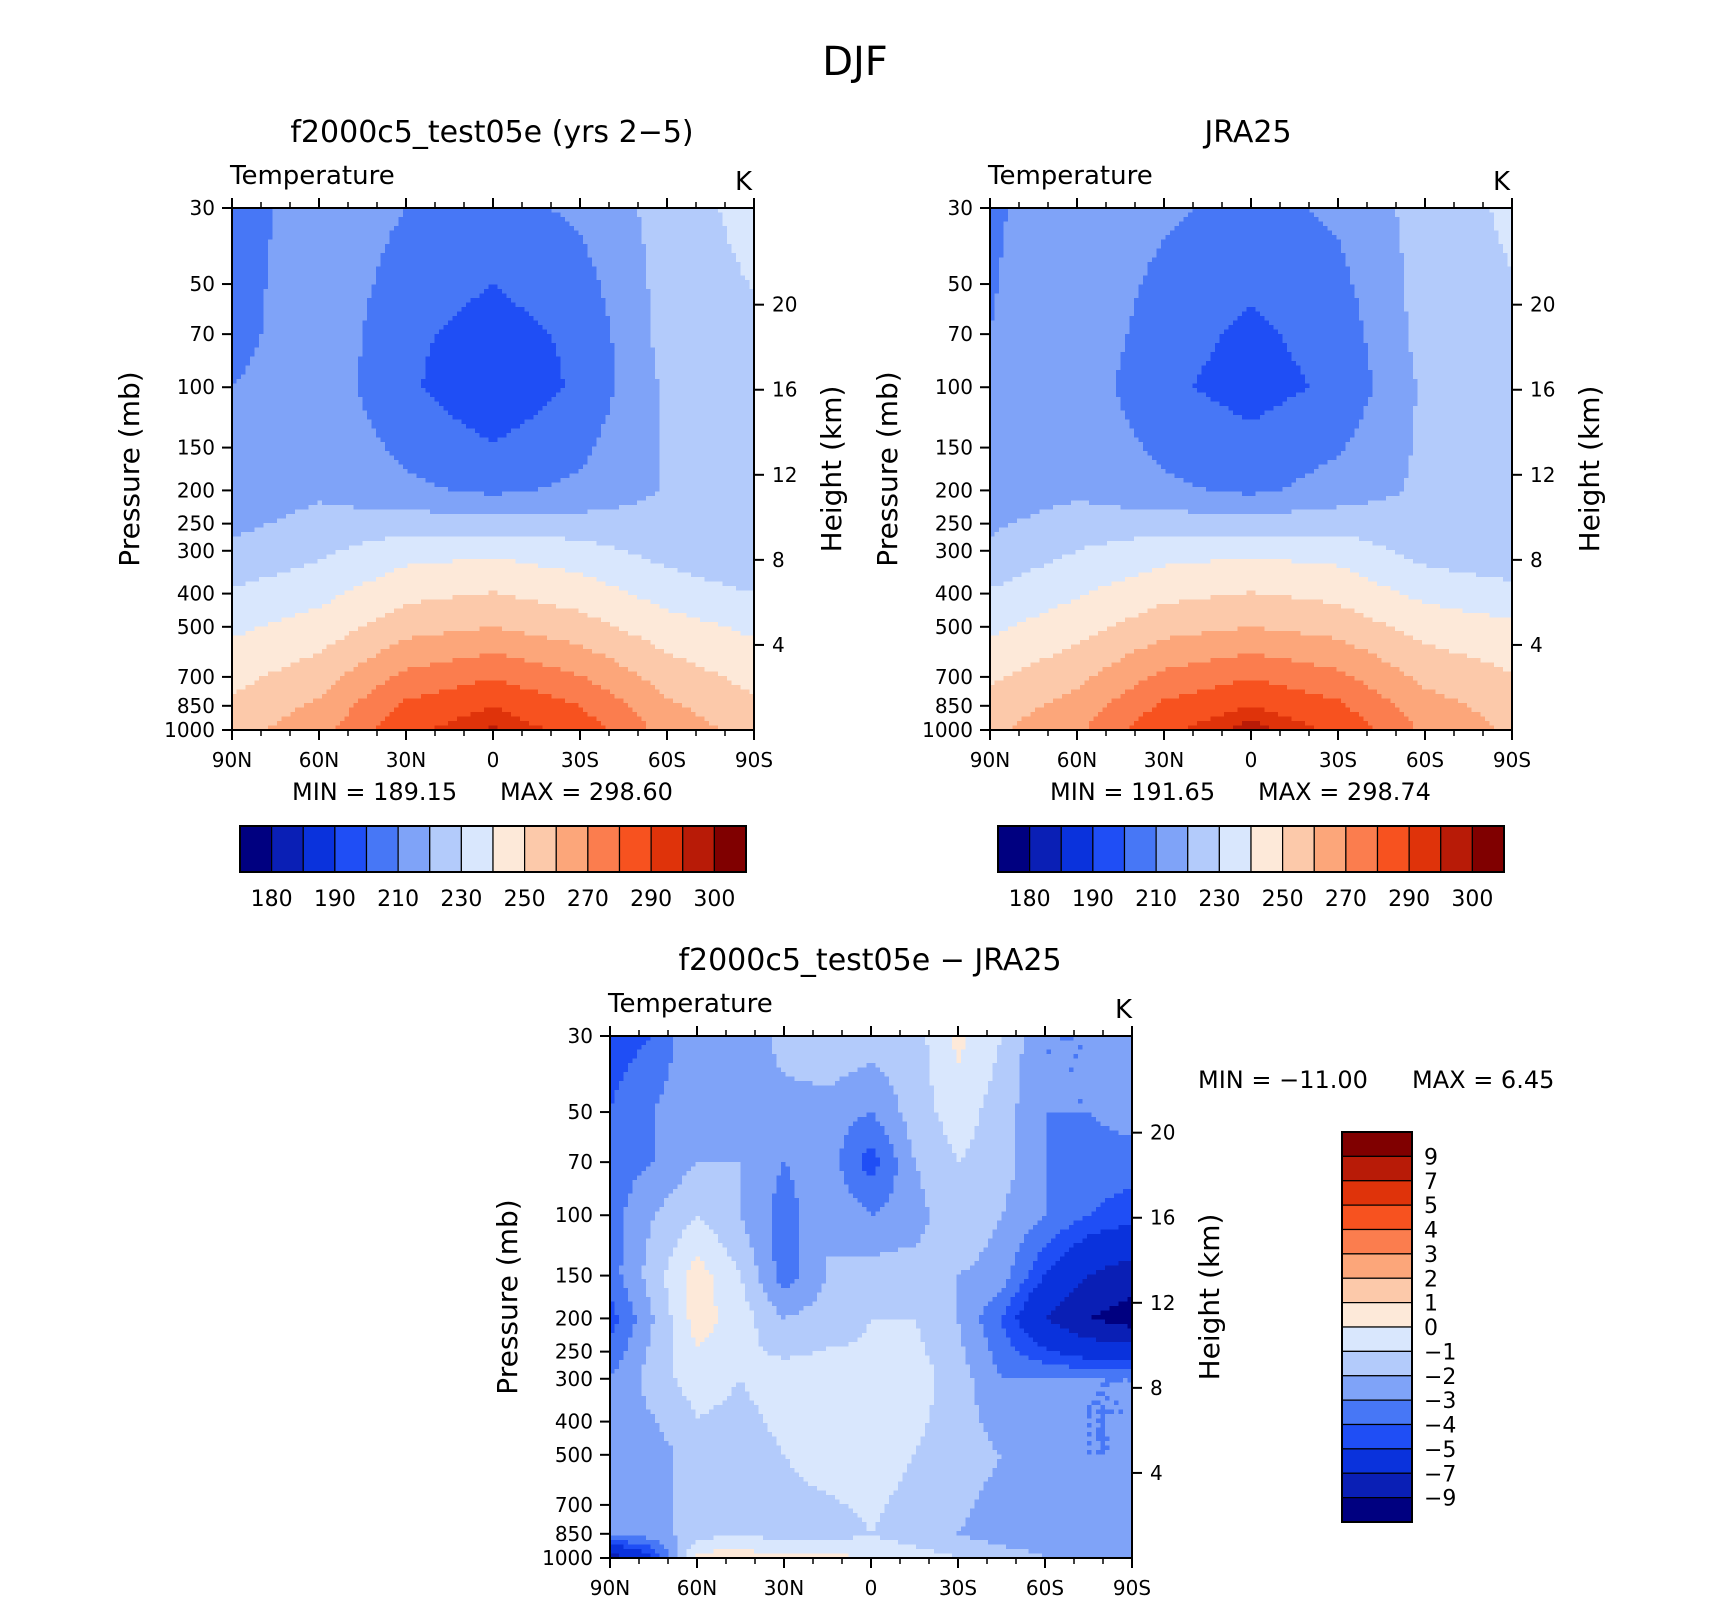  What do you see at coordinates (954, 490) in the screenshot?
I see `panel-reference-y-tick-label: 200` at bounding box center [954, 490].